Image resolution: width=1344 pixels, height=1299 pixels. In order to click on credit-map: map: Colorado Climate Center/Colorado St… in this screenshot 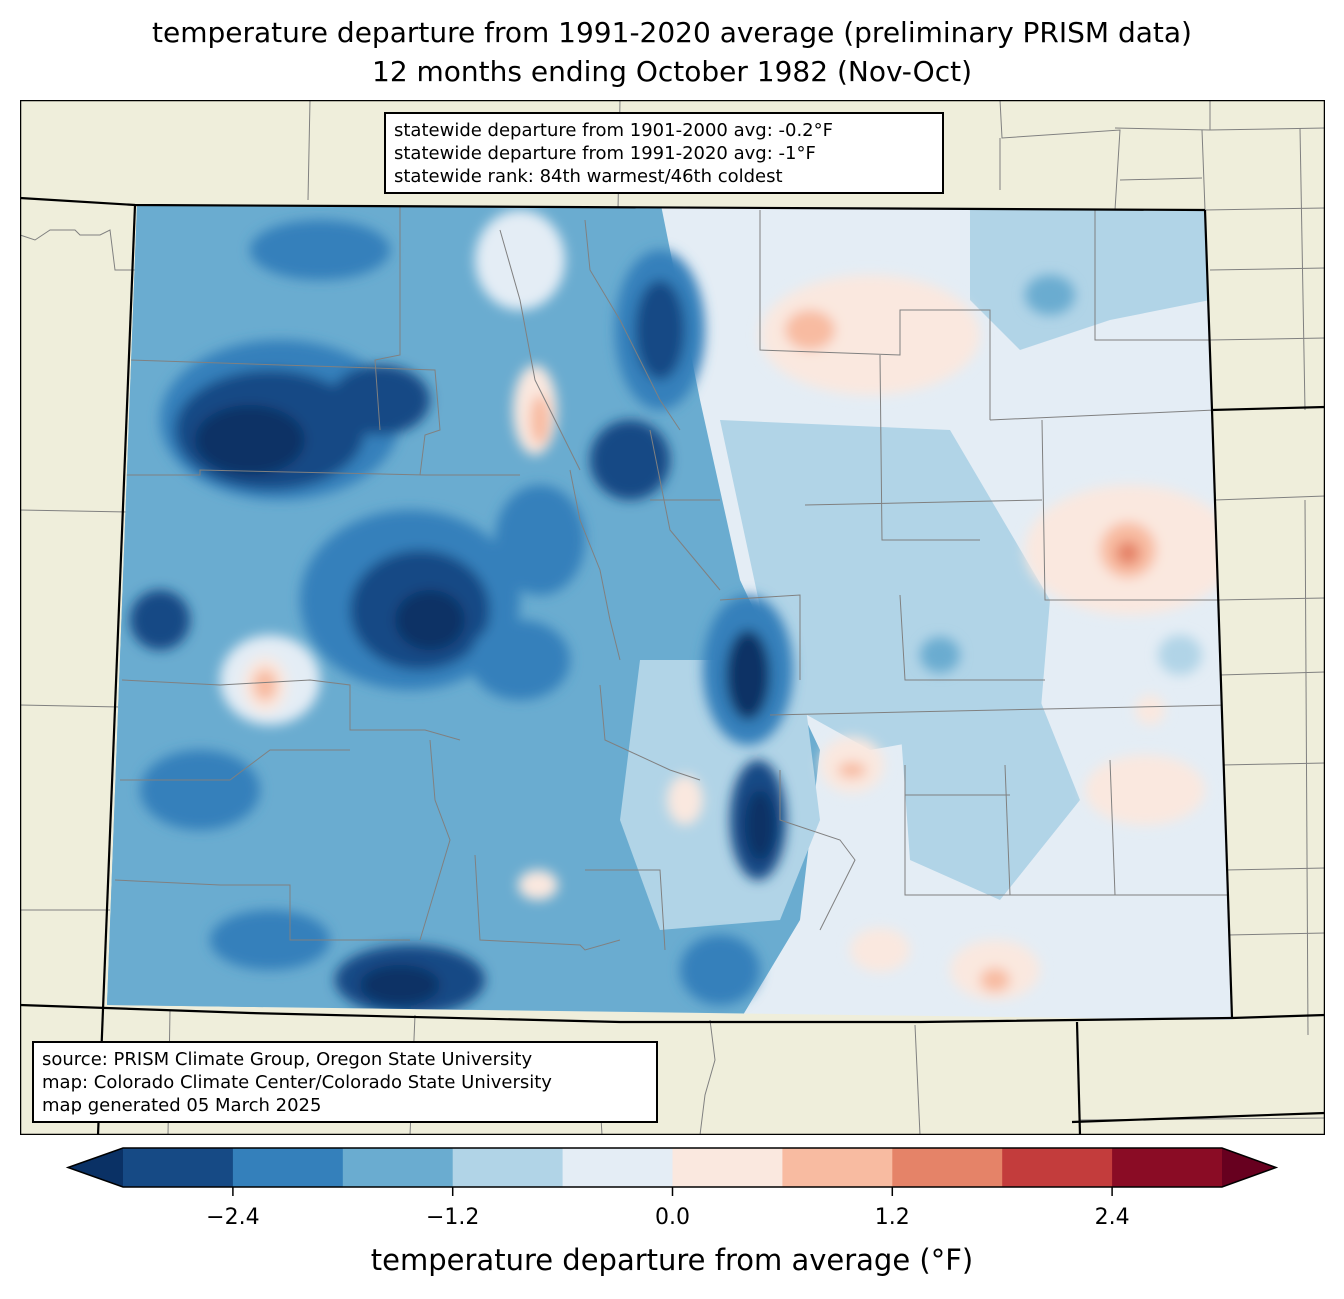, I will do `click(297, 1082)`.